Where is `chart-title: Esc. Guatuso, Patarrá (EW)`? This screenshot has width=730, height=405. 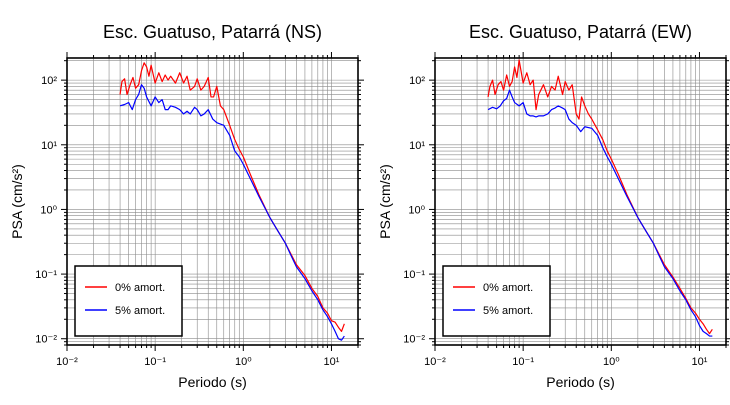 chart-title: Esc. Guatuso, Patarrá (EW) is located at coordinates (580, 32).